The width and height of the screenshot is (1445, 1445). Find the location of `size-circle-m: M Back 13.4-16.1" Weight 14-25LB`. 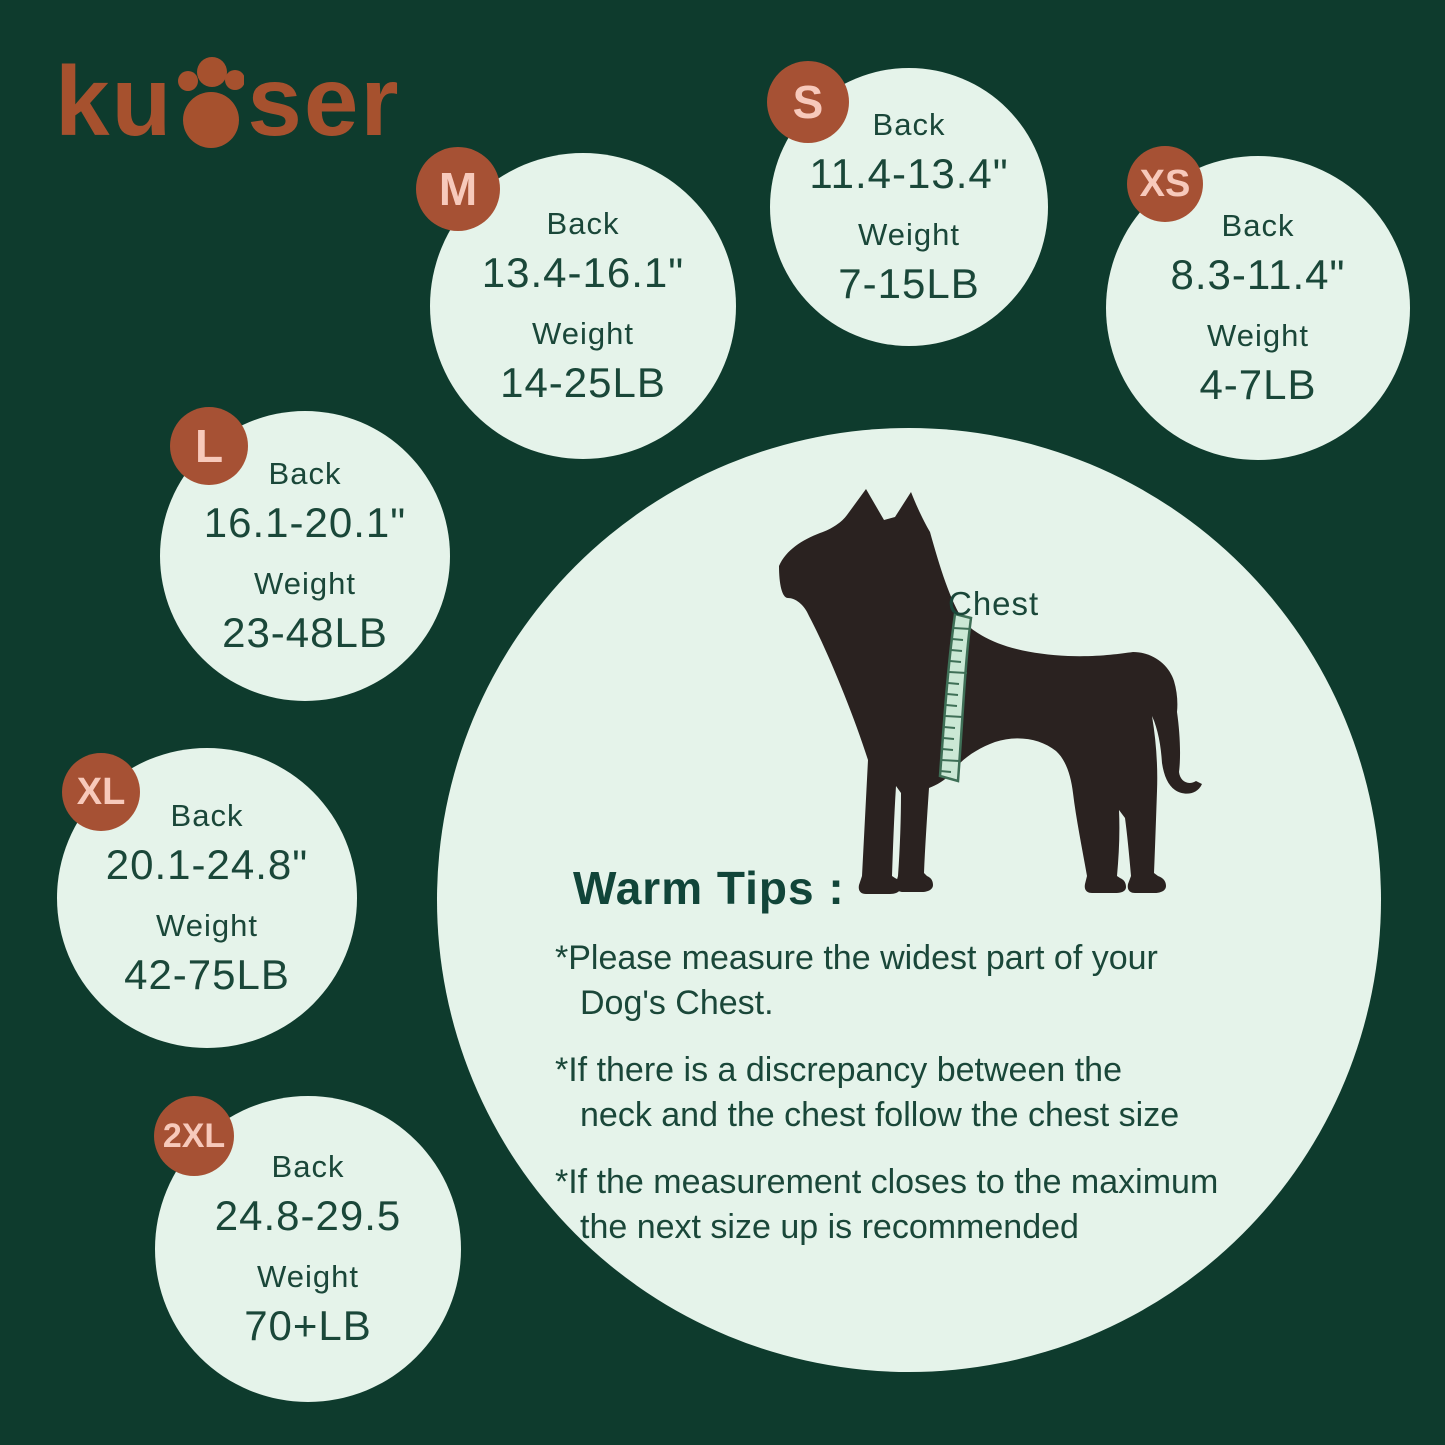

size-circle-m: M Back 13.4-16.1" Weight 14-25LB is located at coordinates (576, 303).